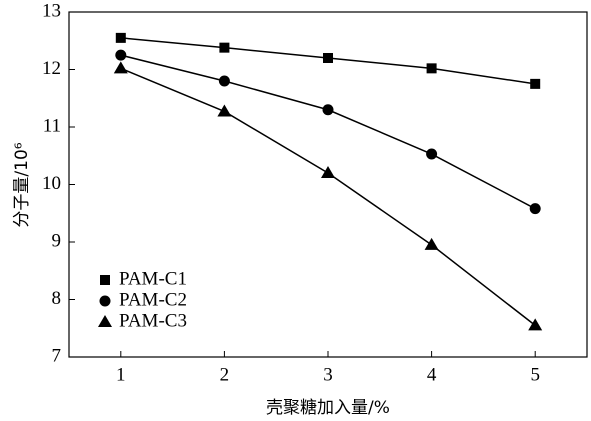 Image resolution: width=591 pixels, height=421 pixels. I want to click on y-tick-label: 13, so click(51, 10).